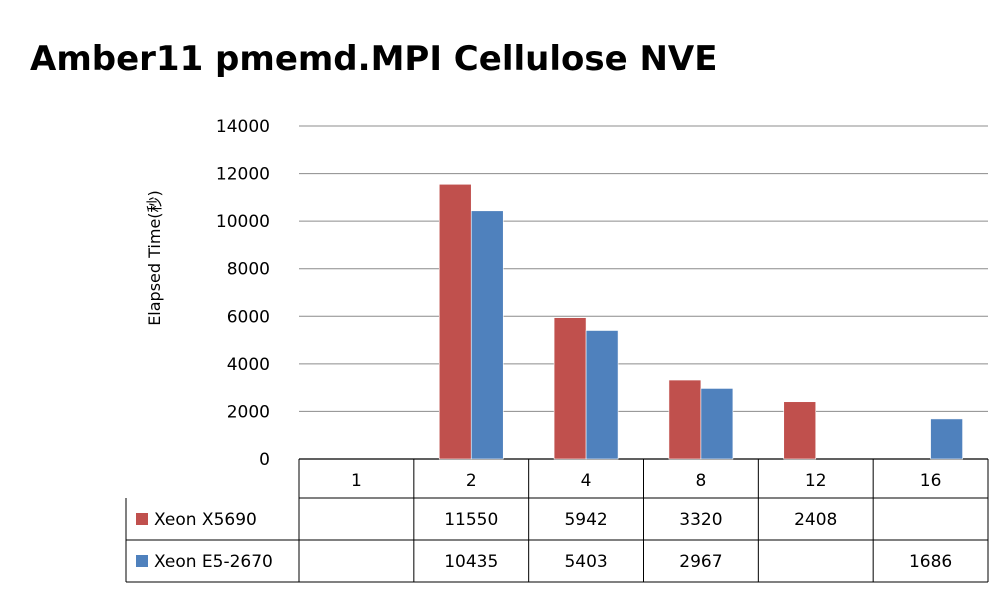 This screenshot has height=603, width=1000. What do you see at coordinates (815, 520) in the screenshot?
I see `data-label: 2408` at bounding box center [815, 520].